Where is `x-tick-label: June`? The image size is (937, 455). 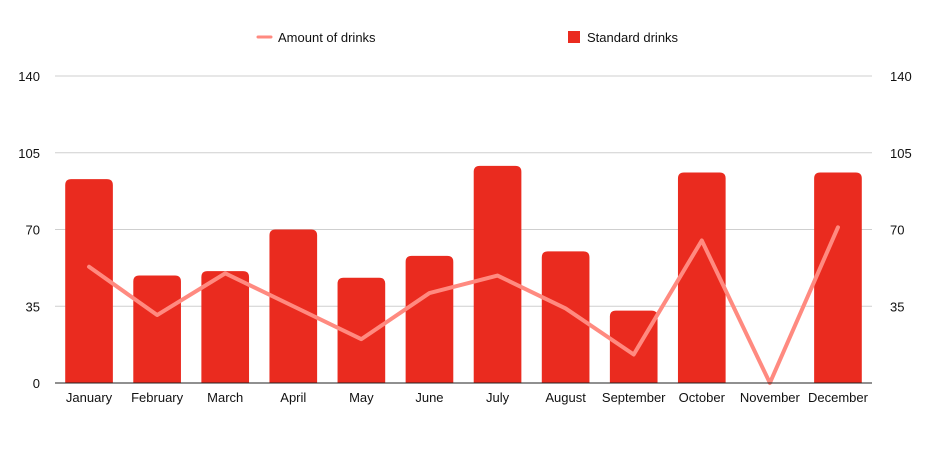 x-tick-label: June is located at coordinates (429, 397).